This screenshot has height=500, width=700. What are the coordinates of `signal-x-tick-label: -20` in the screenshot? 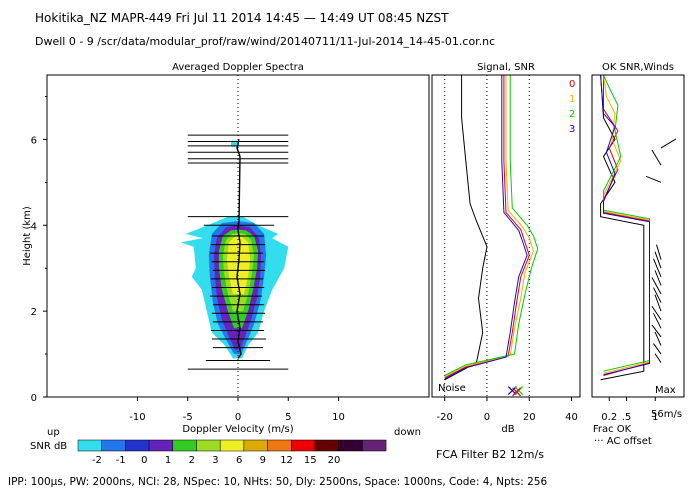 It's located at (445, 417).